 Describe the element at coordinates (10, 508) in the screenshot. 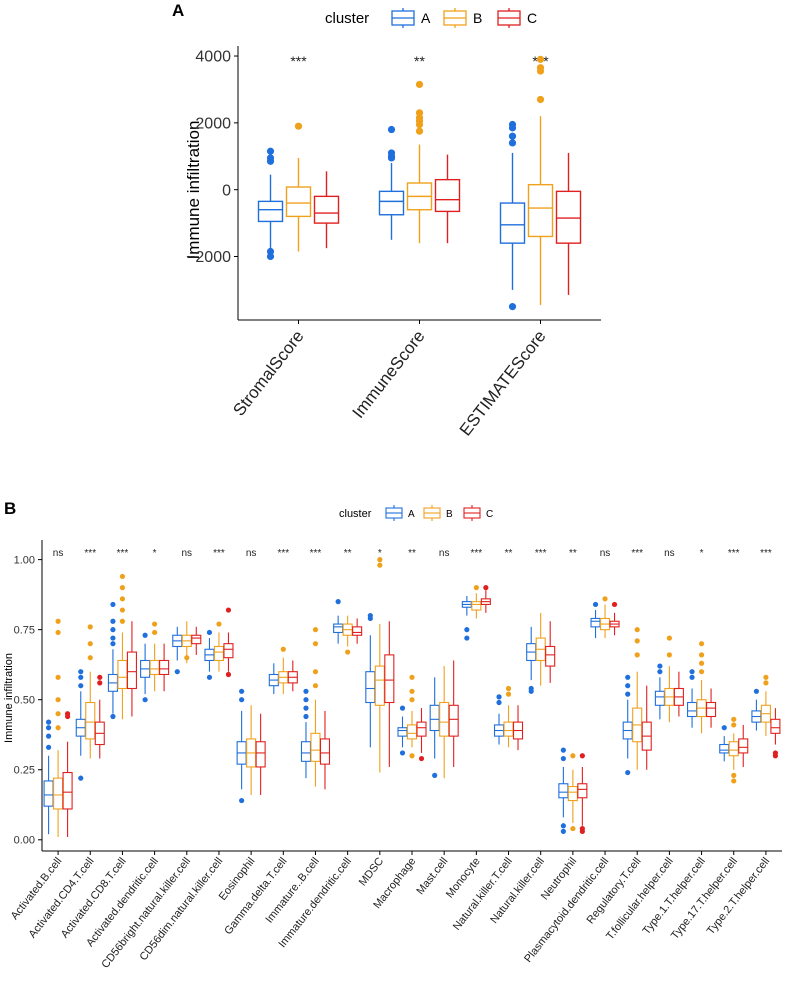

I see `panel-b-label: B` at that location.